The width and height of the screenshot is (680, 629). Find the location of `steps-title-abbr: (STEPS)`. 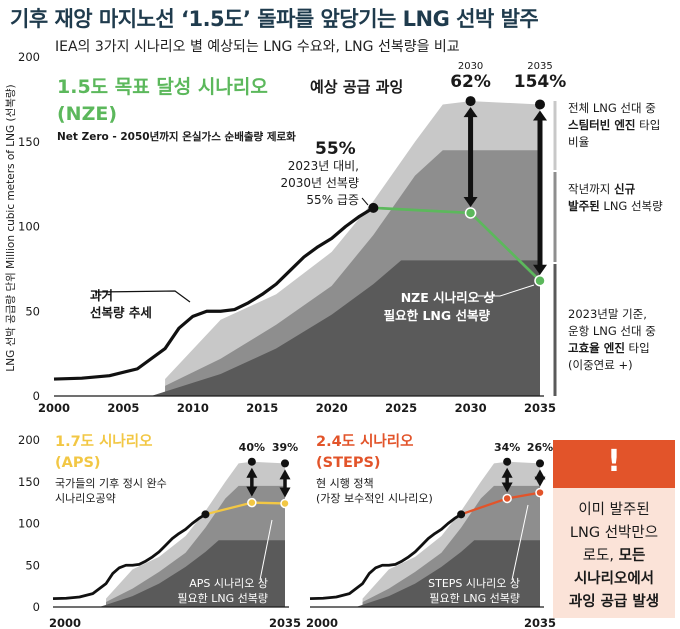

steps-title-abbr: (STEPS) is located at coordinates (348, 463).